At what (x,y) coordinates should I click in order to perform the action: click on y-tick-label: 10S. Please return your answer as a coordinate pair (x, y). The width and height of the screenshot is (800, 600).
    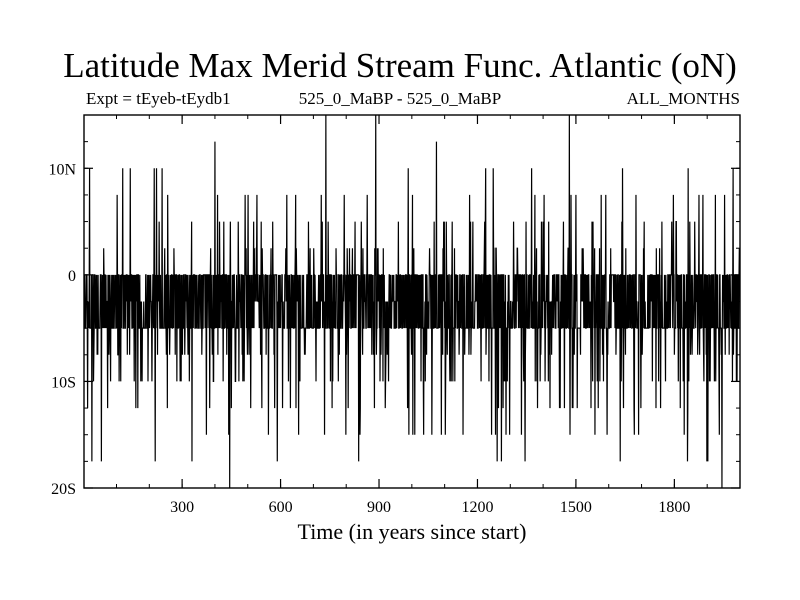
    Looking at the image, I should click on (63, 382).